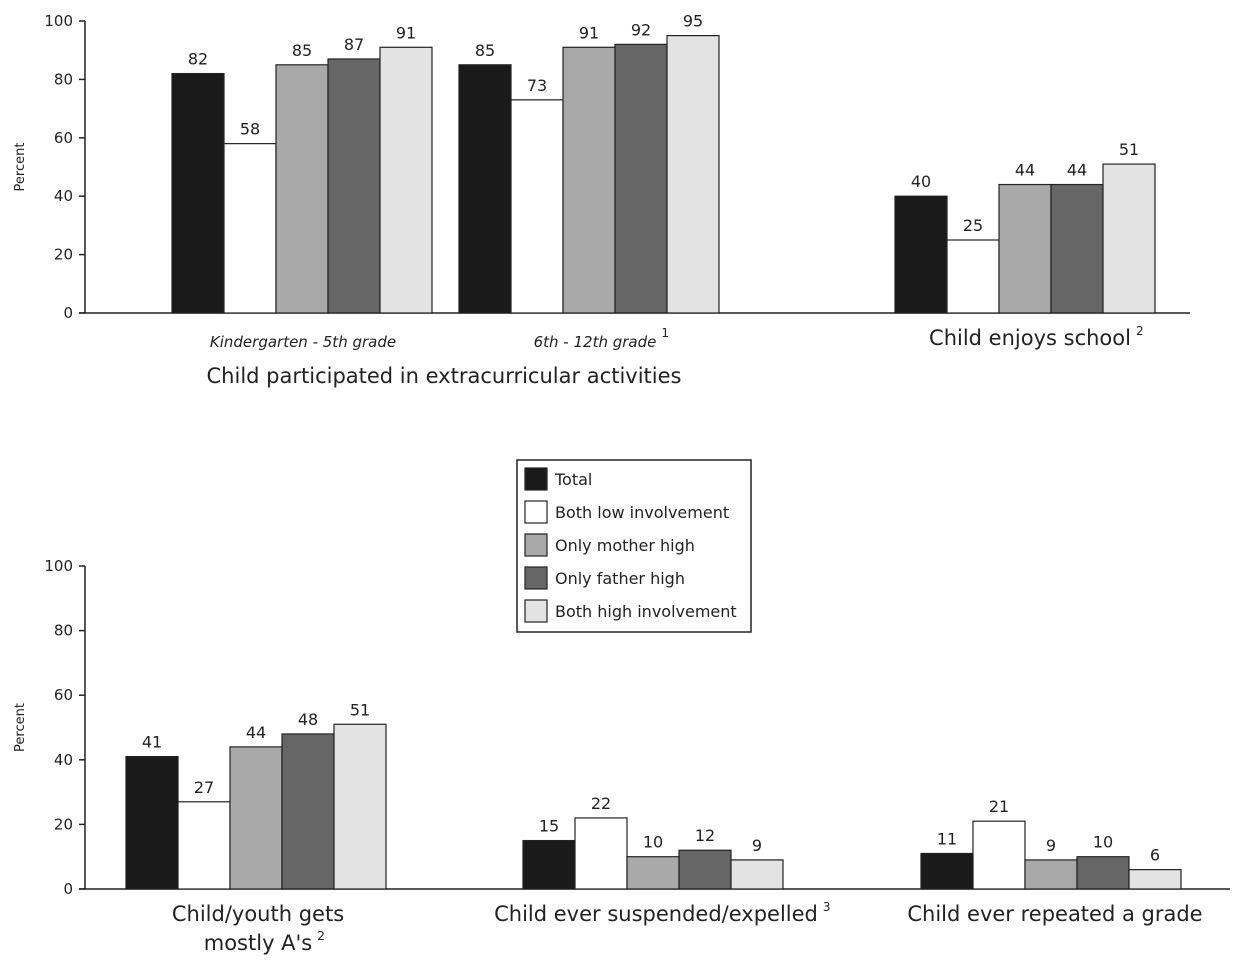  Describe the element at coordinates (693, 21) in the screenshot. I see `data-label: 95` at that location.